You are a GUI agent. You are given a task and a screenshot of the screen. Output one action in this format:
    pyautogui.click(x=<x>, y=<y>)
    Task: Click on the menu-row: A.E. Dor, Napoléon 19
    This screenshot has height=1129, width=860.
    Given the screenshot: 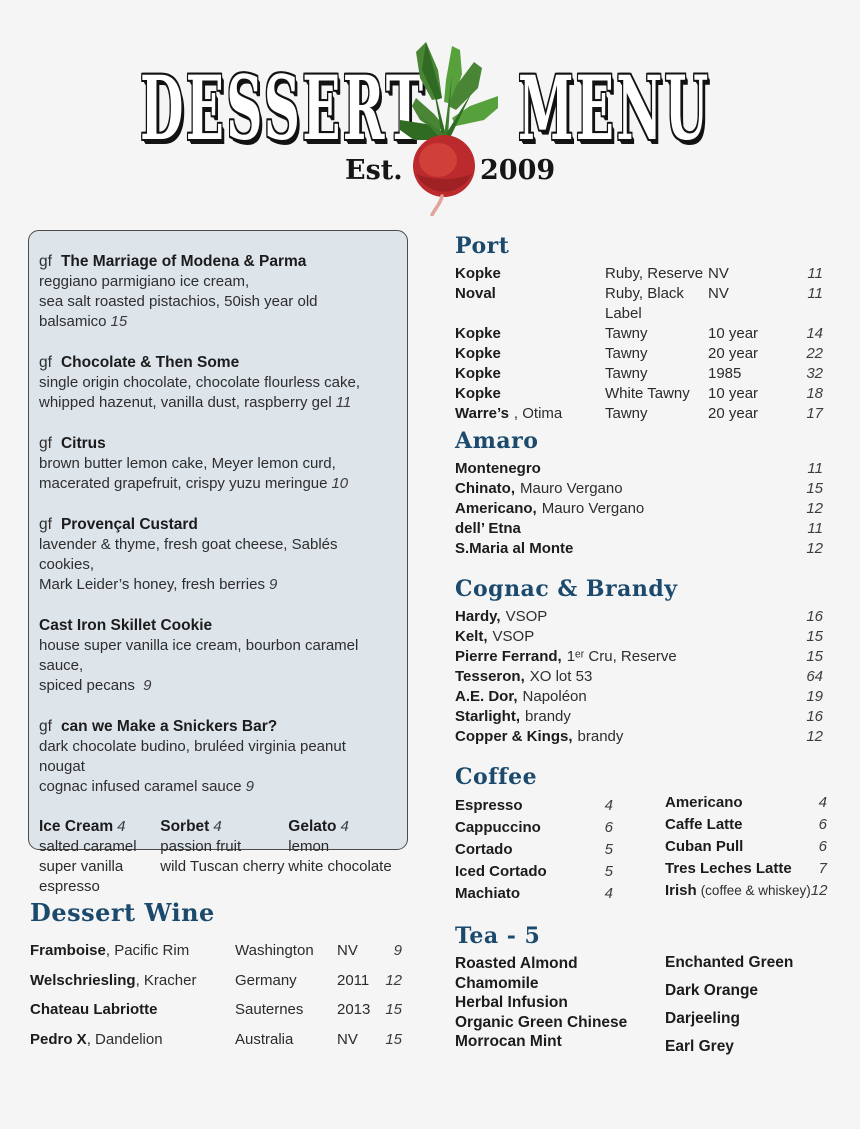 What is the action you would take?
    pyautogui.click(x=639, y=697)
    